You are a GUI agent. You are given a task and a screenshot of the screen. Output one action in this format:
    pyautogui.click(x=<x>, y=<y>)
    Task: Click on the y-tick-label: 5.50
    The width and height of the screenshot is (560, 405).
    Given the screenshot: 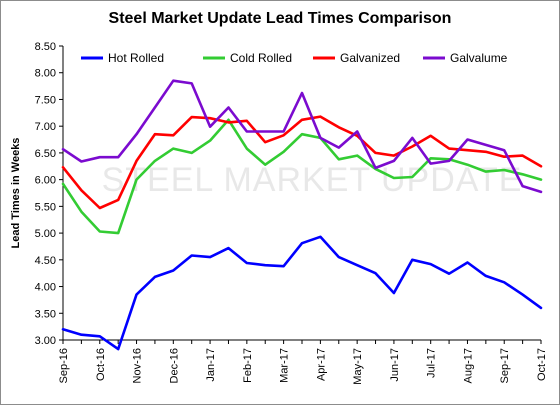 What is the action you would take?
    pyautogui.click(x=45, y=207)
    